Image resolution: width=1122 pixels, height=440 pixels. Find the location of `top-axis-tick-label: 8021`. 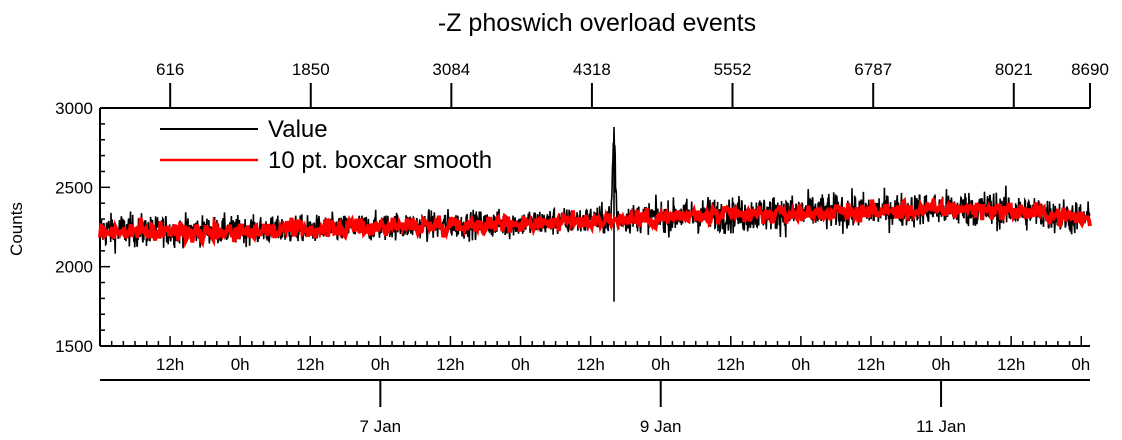

top-axis-tick-label: 8021 is located at coordinates (1014, 69).